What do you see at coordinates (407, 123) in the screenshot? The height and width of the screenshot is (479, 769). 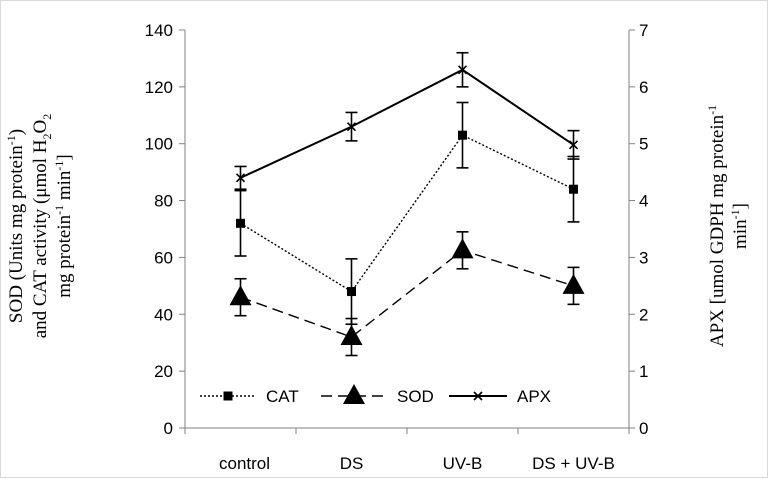 I see `series-line-apx` at bounding box center [407, 123].